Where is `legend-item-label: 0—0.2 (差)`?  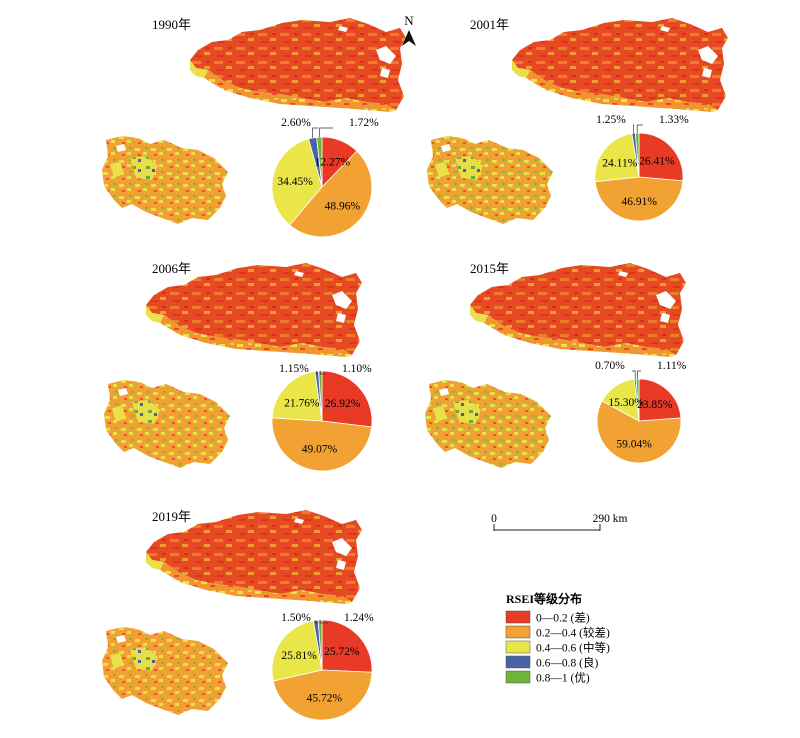 legend-item-label: 0—0.2 (差) is located at coordinates (563, 618).